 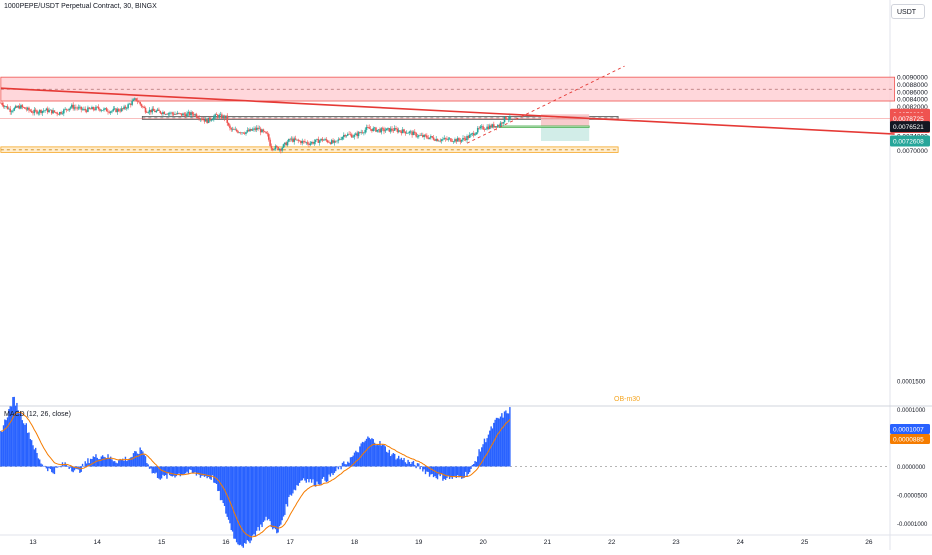 What do you see at coordinates (912, 78) in the screenshot?
I see `price-tick: 0.0090000` at bounding box center [912, 78].